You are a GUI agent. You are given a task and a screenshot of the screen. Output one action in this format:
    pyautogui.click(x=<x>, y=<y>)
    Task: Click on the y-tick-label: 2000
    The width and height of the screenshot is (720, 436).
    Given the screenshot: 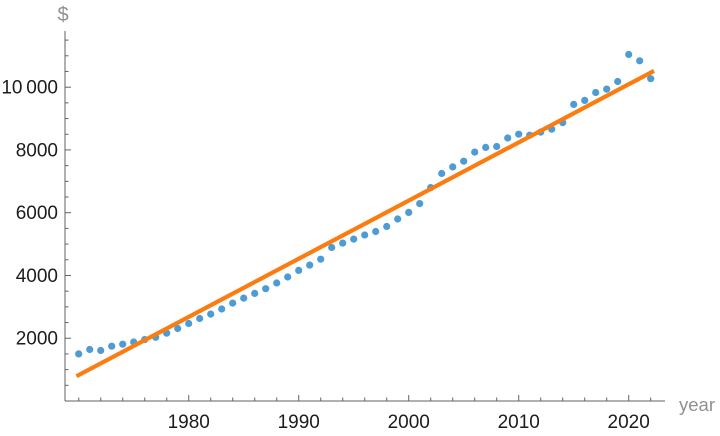 What is the action you would take?
    pyautogui.click(x=37, y=339)
    